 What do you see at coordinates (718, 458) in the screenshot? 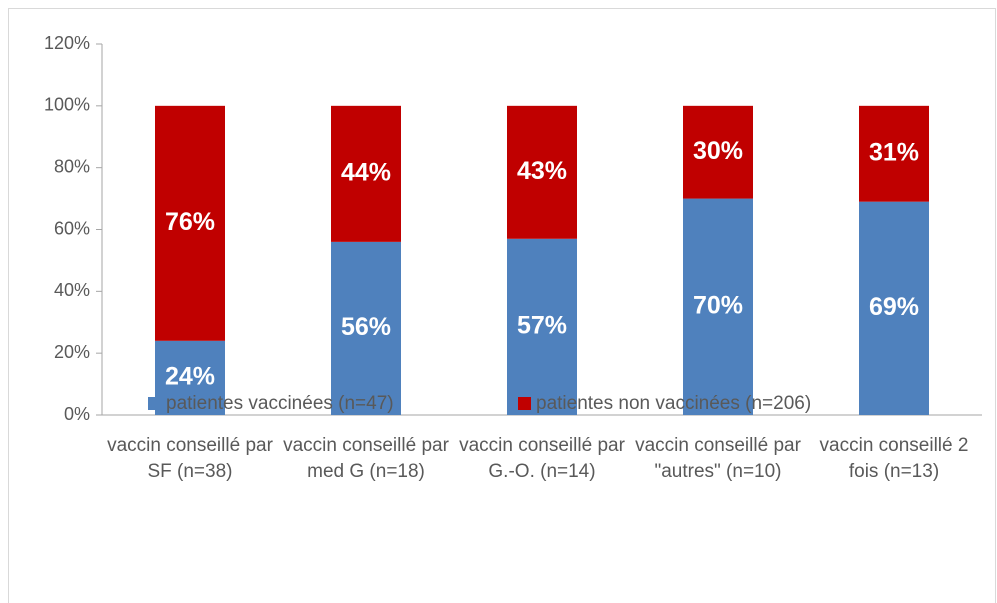
I see `x-tick-label: vaccin conseillé par "autres" (n=10)` at bounding box center [718, 458].